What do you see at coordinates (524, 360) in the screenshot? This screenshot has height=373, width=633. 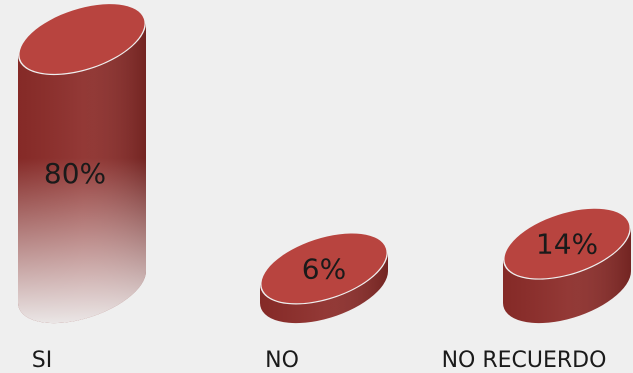 I see `category-label-3: NO RECUERDO` at bounding box center [524, 360].